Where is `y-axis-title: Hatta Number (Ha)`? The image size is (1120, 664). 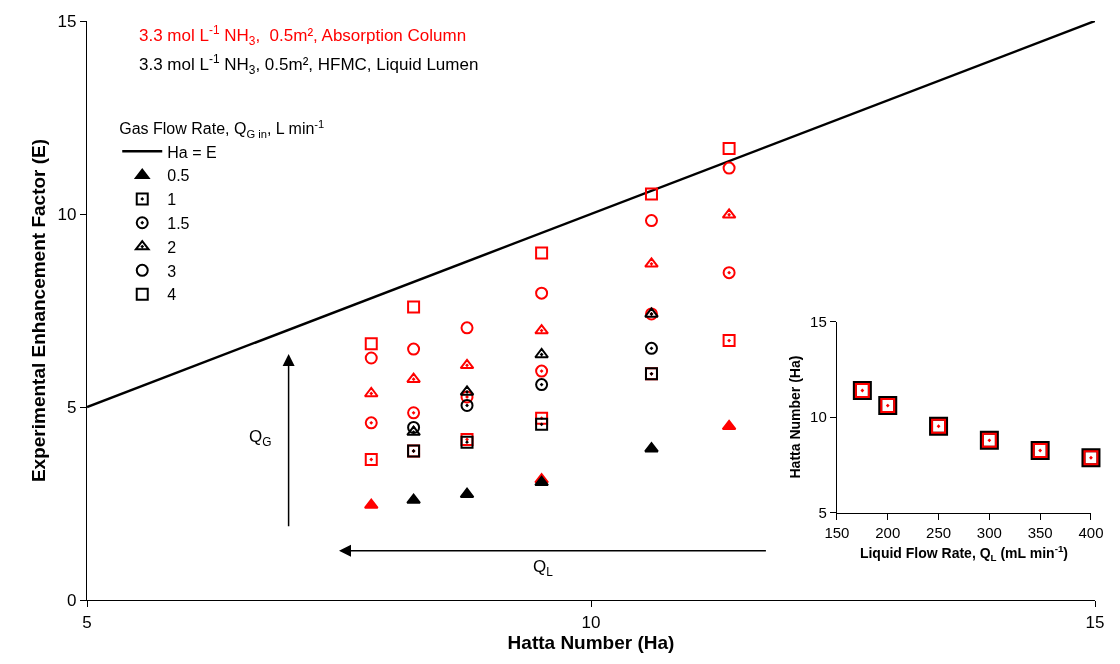 y-axis-title: Hatta Number (Ha) is located at coordinates (794, 417).